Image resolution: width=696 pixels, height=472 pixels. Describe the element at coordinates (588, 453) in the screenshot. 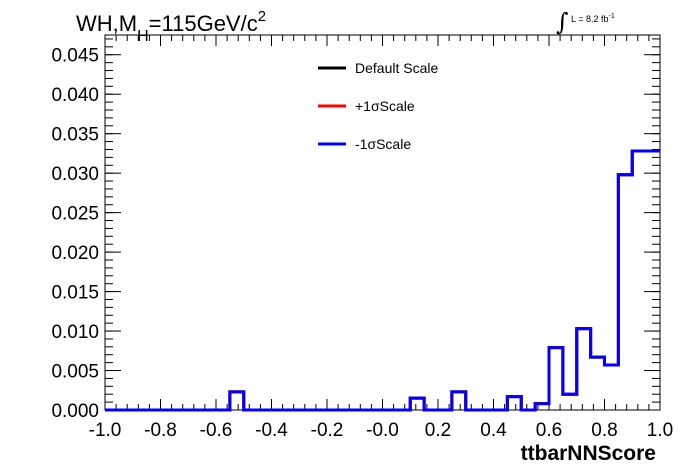

I see `x-axis-title: ttbarNNScore` at that location.